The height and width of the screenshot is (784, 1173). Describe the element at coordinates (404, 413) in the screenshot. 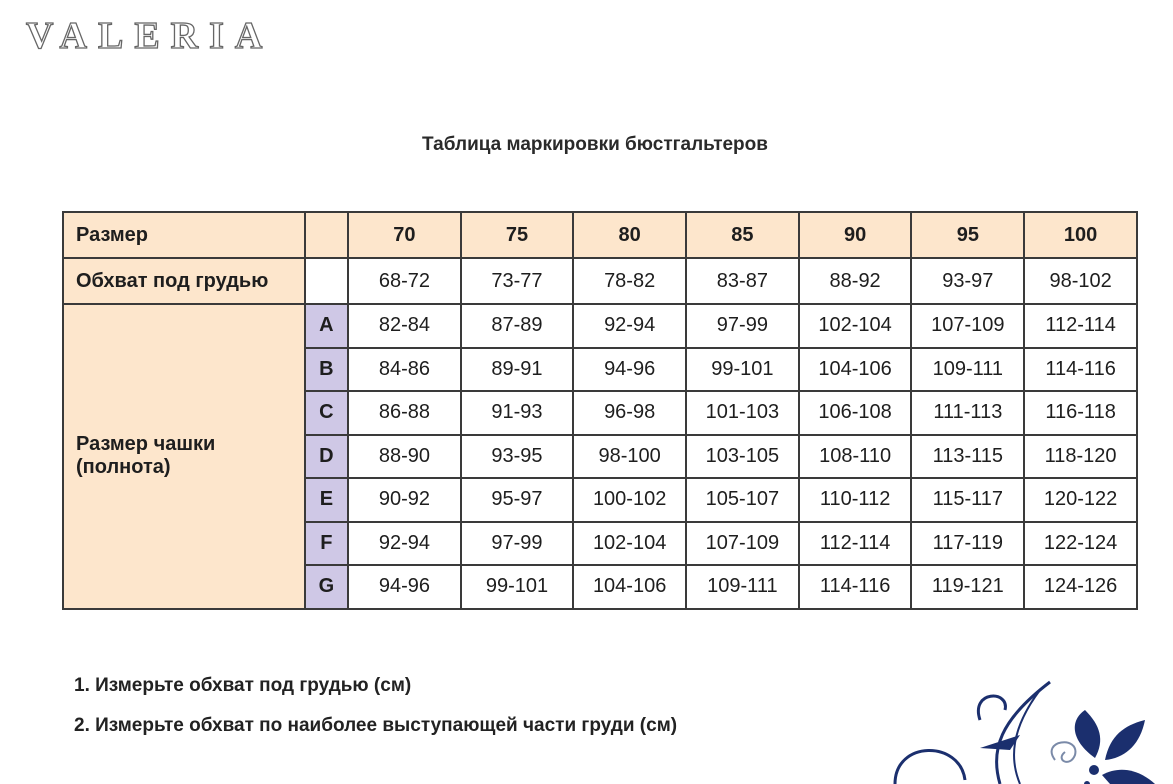

I see `bust-value: 86-88` at that location.